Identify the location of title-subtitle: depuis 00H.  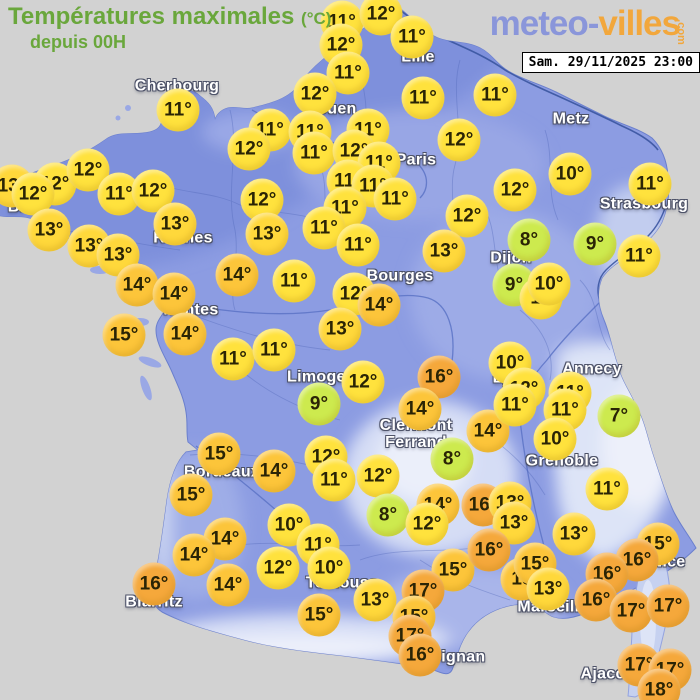
(78, 42).